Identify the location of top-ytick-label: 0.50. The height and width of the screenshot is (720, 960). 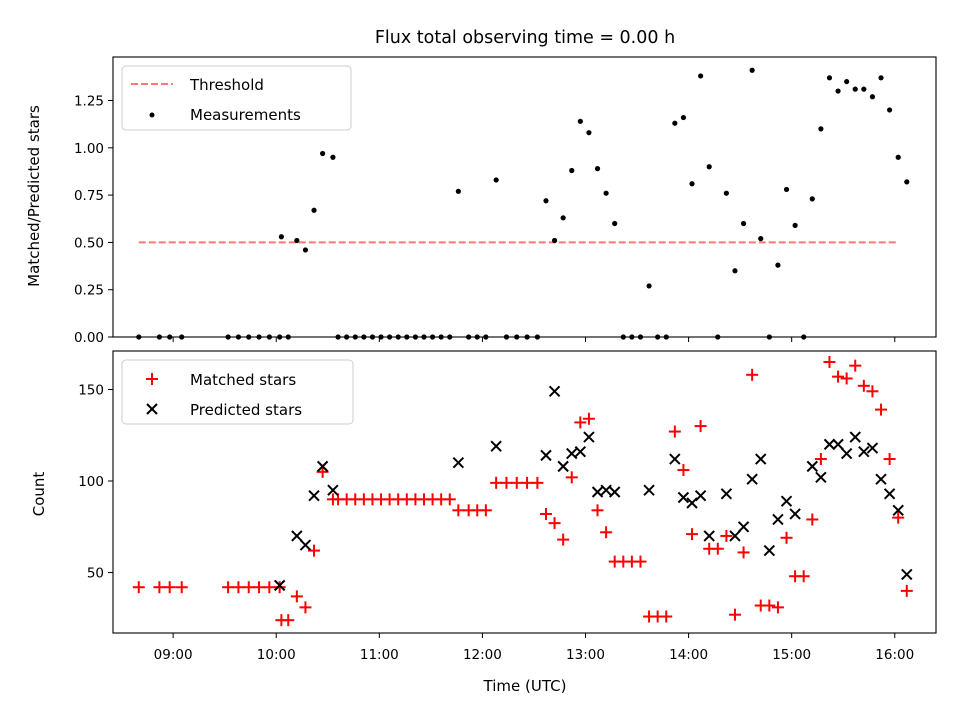
(89, 243).